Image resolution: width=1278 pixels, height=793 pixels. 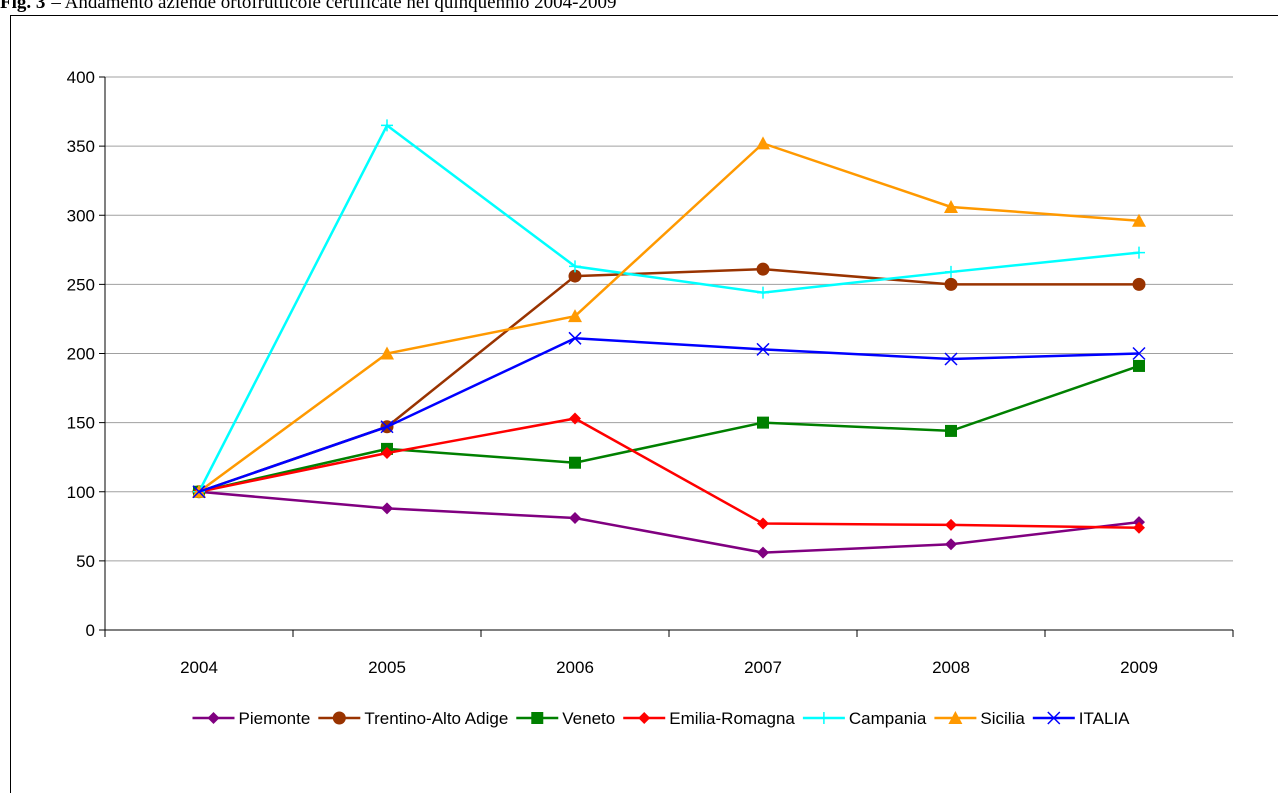 What do you see at coordinates (90, 630) in the screenshot?
I see `y-tick-label: 0` at bounding box center [90, 630].